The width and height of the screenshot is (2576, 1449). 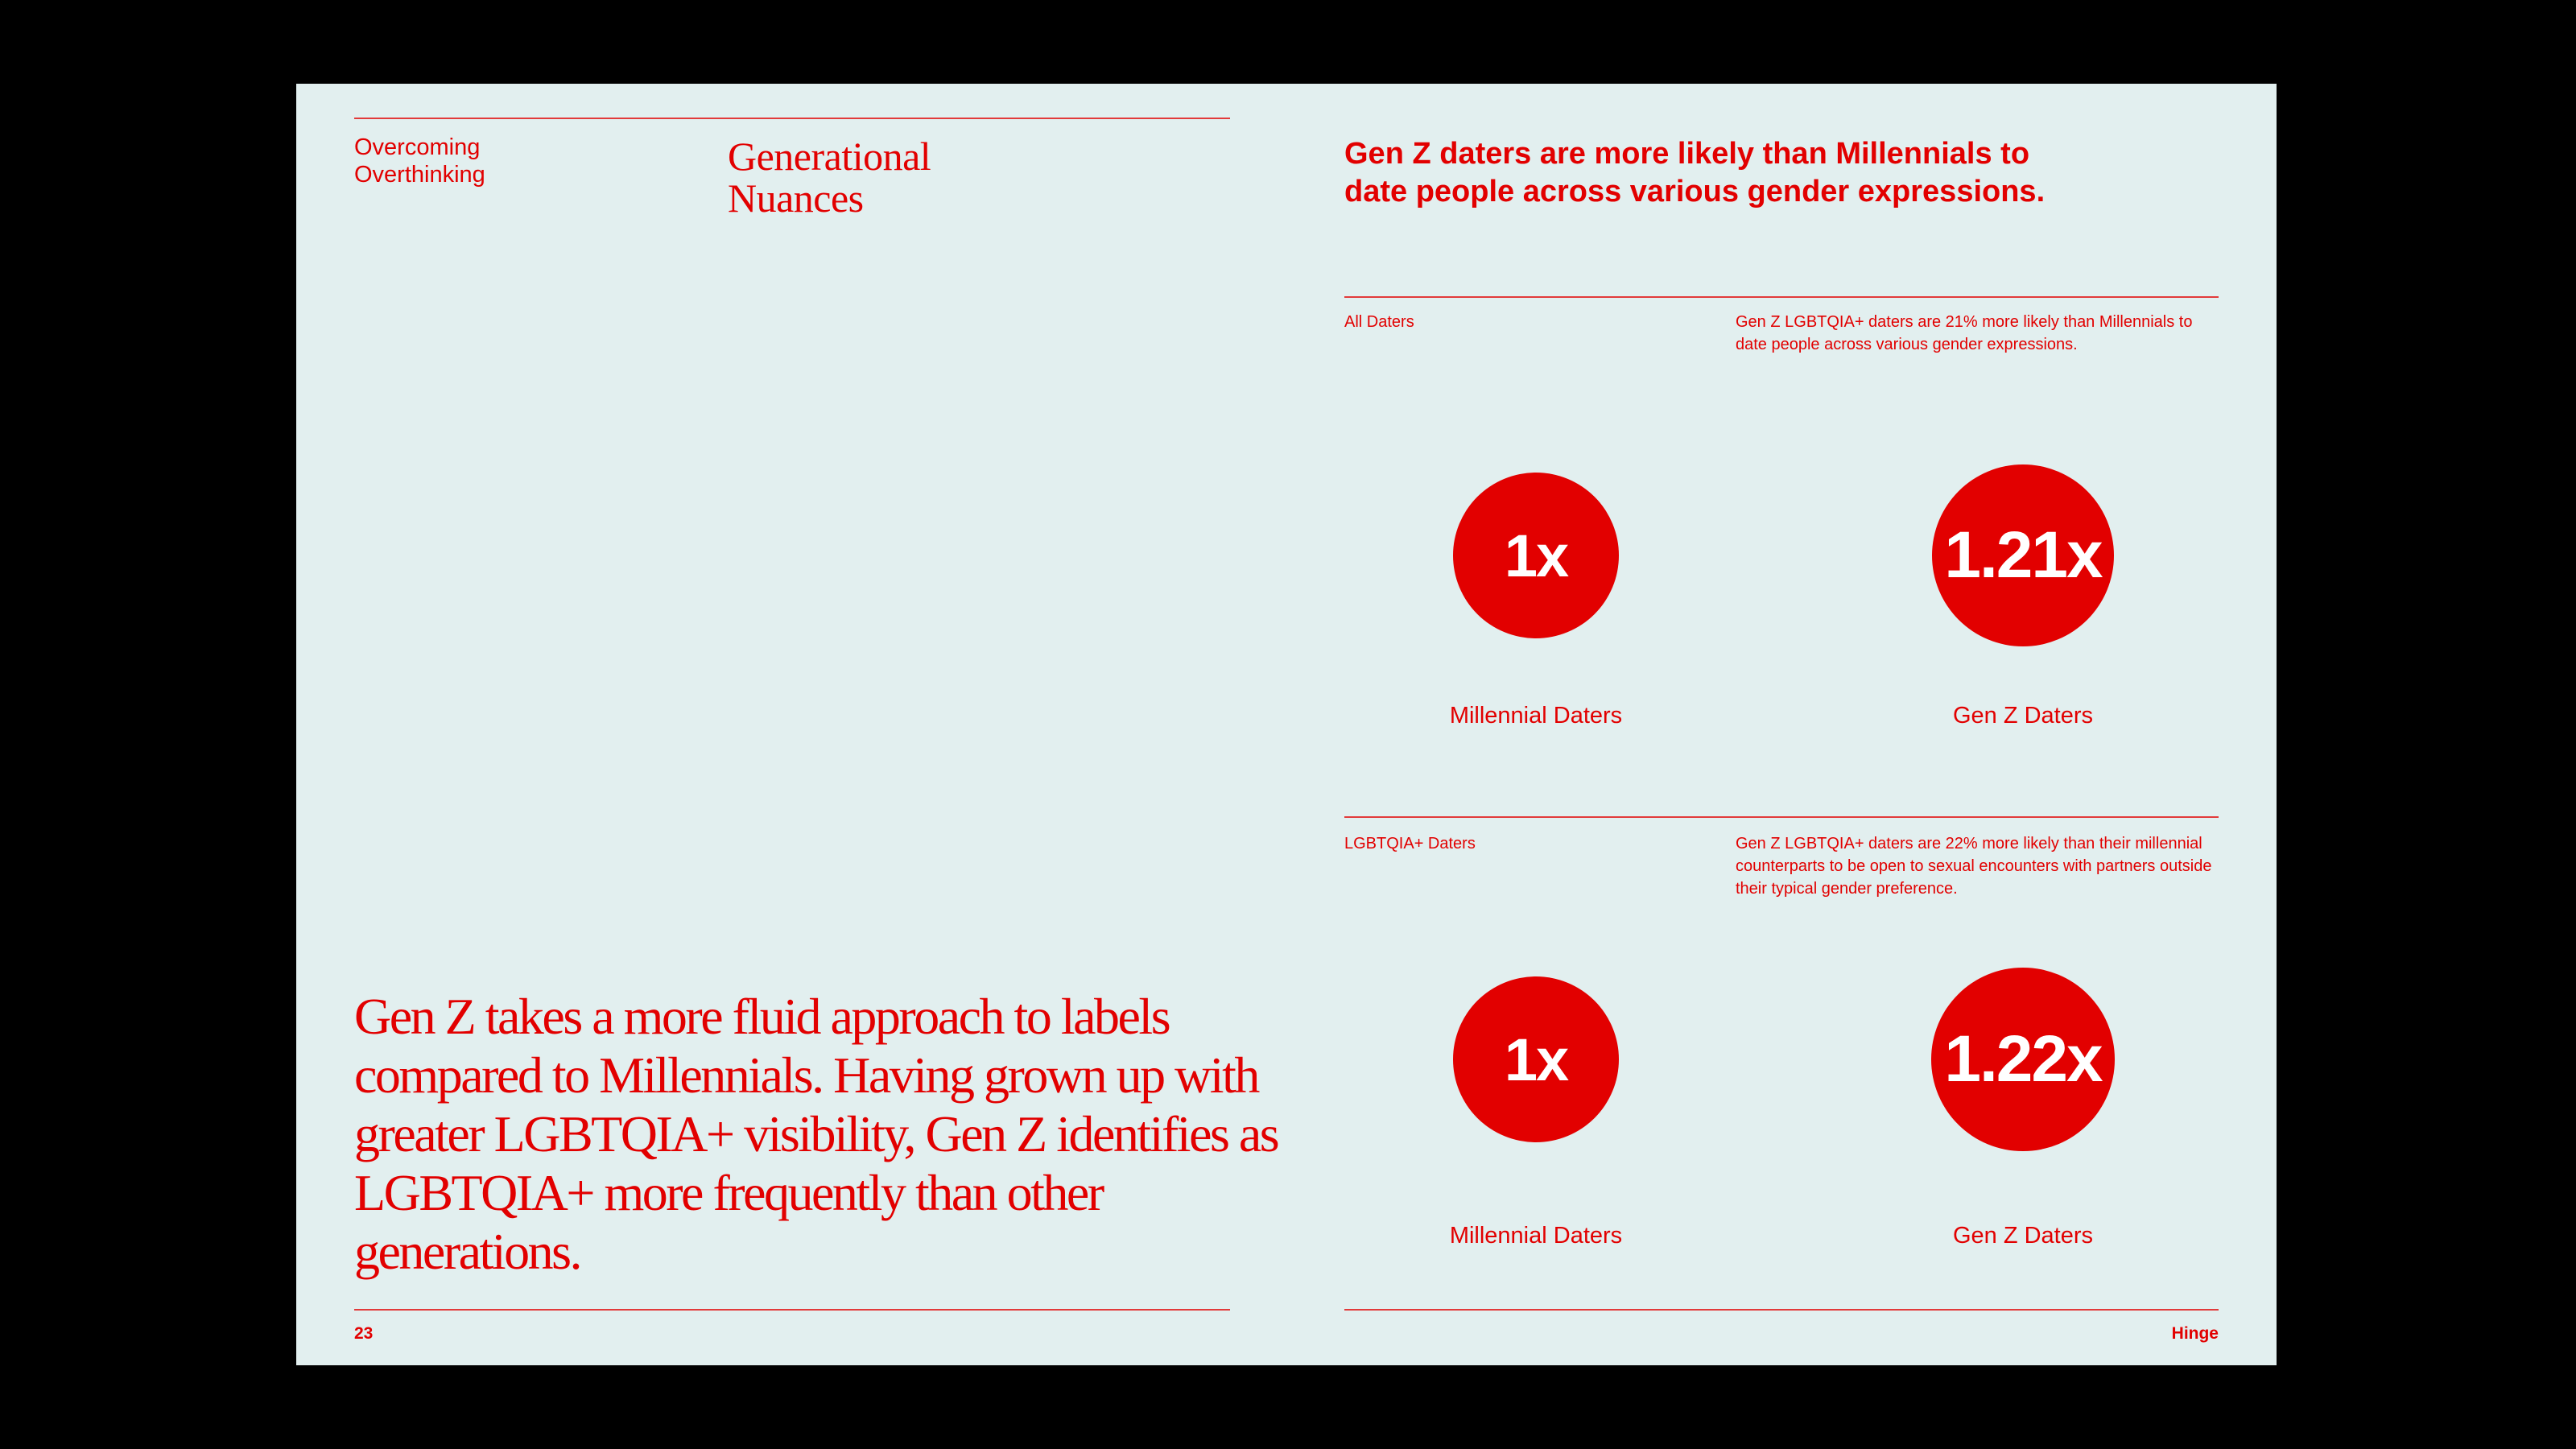 I want to click on chart-1-bubble-genz: 1.21x, so click(x=2023, y=555).